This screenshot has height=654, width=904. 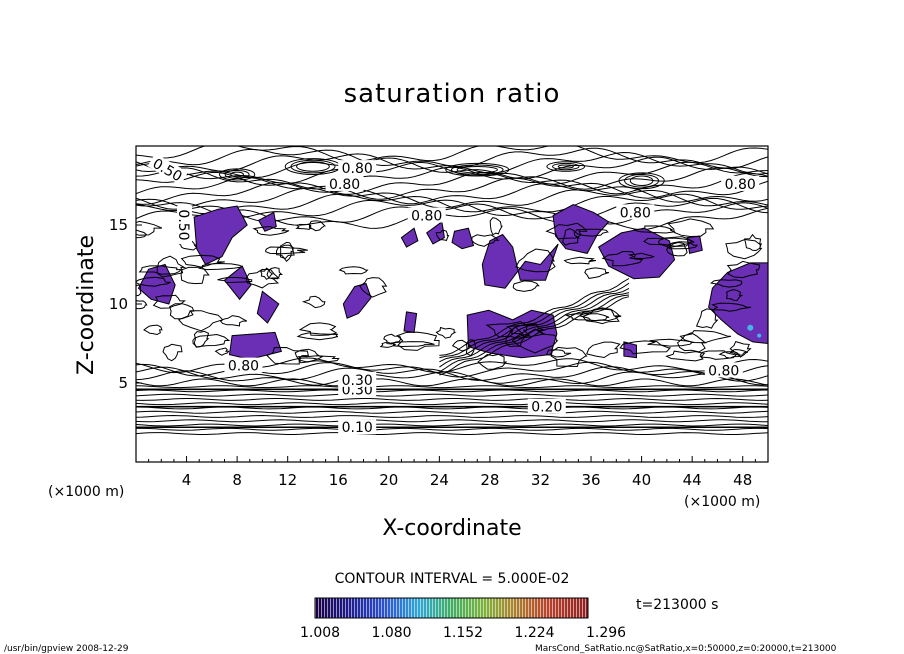 I want to click on time-label: t=213000 s, so click(x=677, y=605).